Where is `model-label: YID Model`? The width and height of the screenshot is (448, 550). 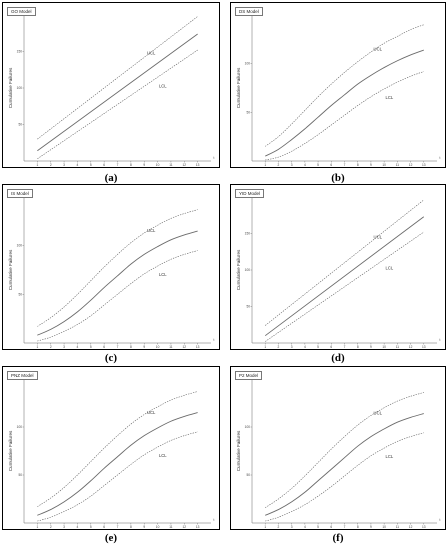
model-label: YID Model is located at coordinates (250, 193).